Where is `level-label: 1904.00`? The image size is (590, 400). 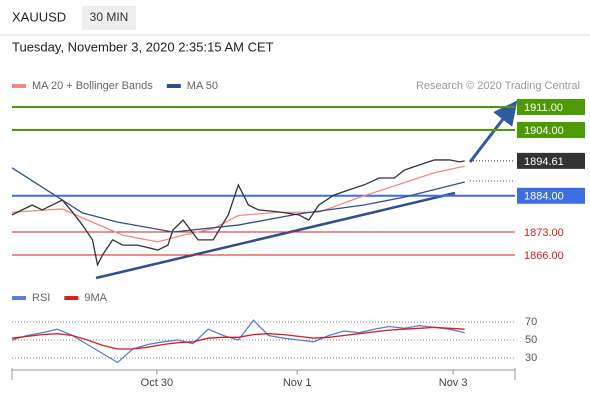 level-label: 1904.00 is located at coordinates (544, 131).